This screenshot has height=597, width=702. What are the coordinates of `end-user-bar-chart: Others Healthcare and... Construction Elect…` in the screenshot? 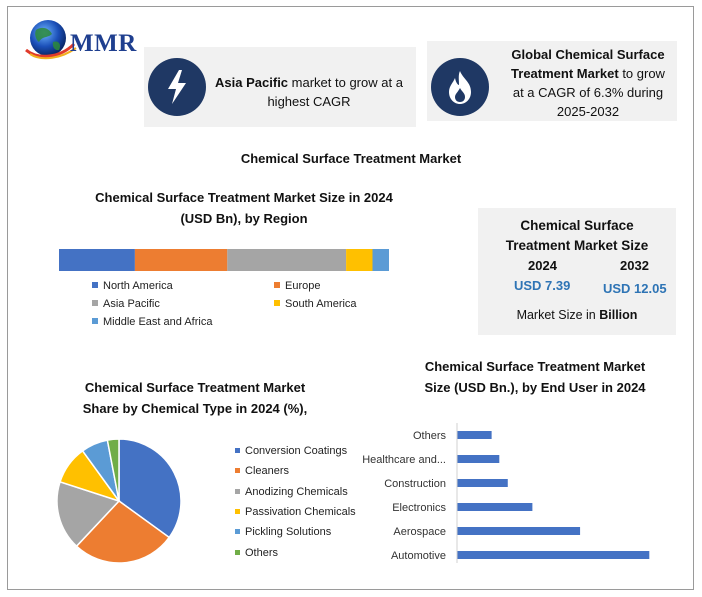 It's located at (506, 493).